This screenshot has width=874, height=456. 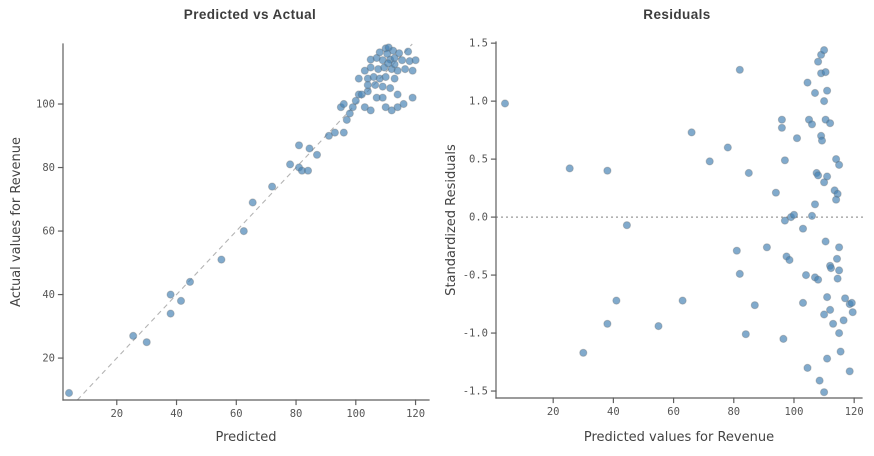 I want to click on y-tick-label: -1.5, so click(x=475, y=392).